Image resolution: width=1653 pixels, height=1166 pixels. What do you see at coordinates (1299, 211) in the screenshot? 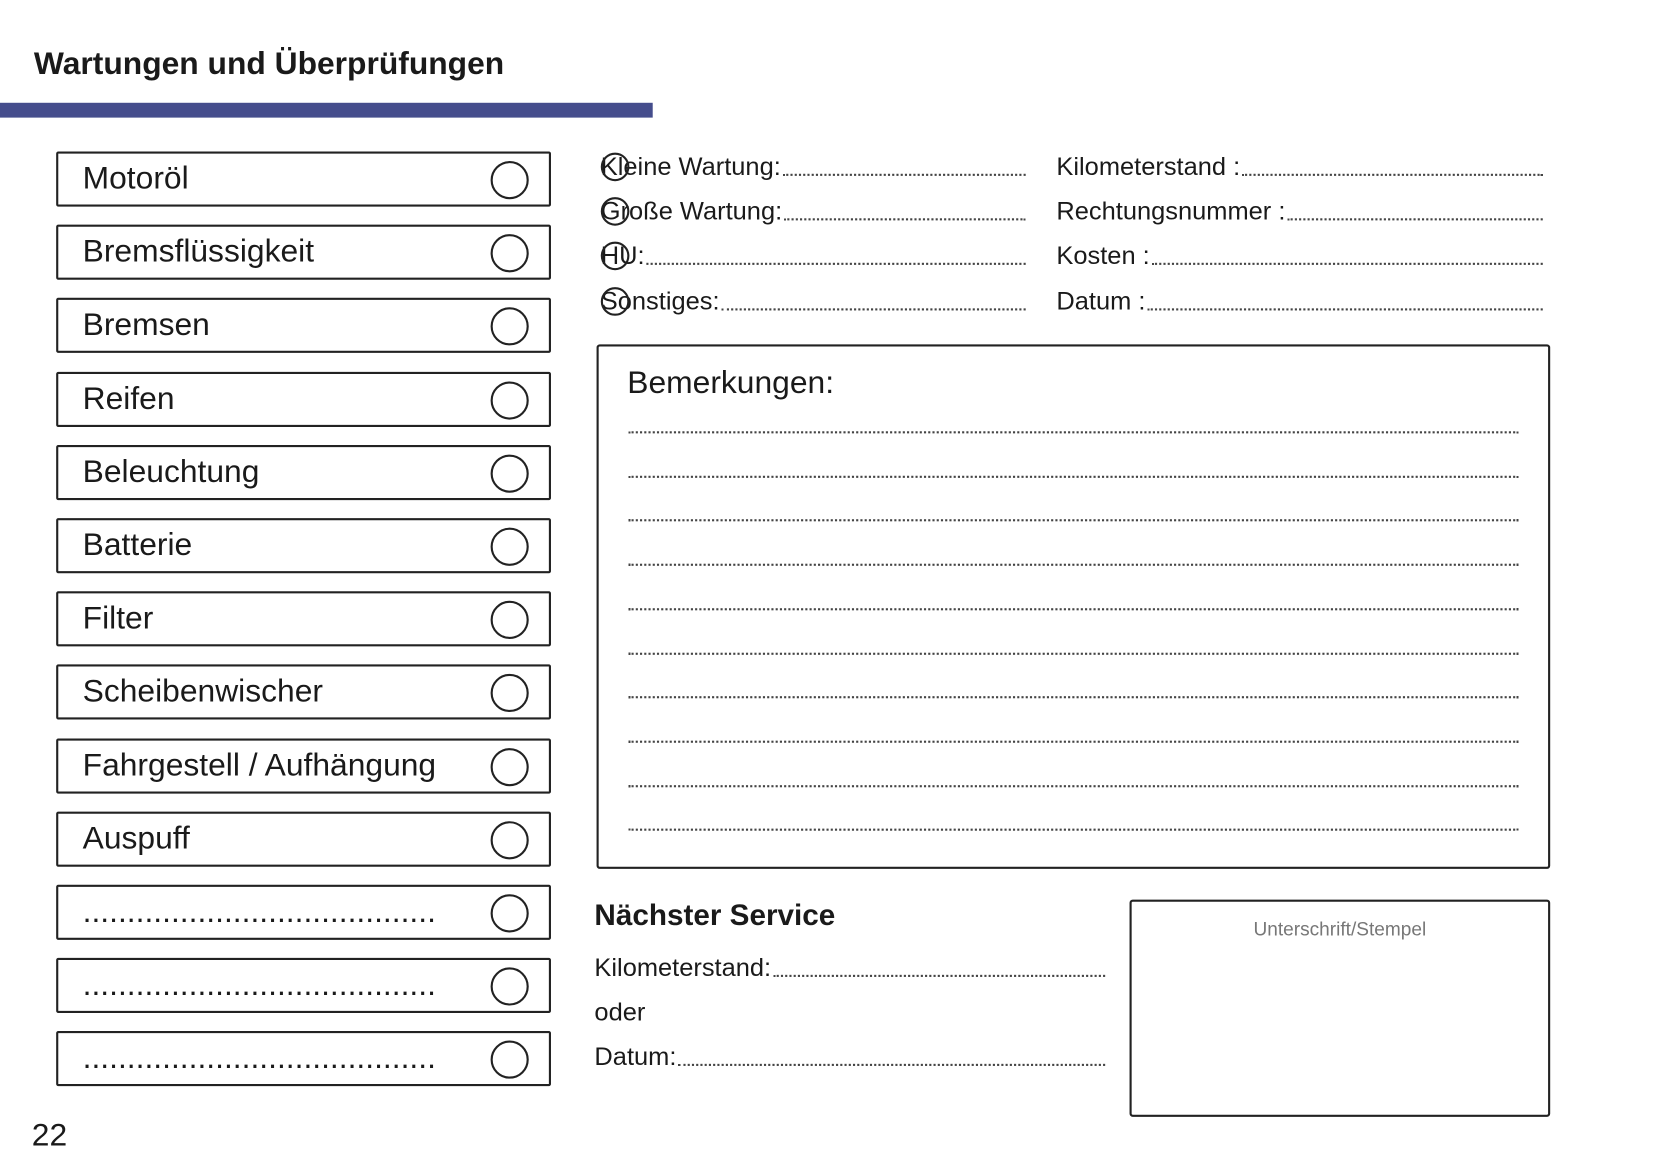
I see `detail-field: Rechtungsnummer :` at bounding box center [1299, 211].